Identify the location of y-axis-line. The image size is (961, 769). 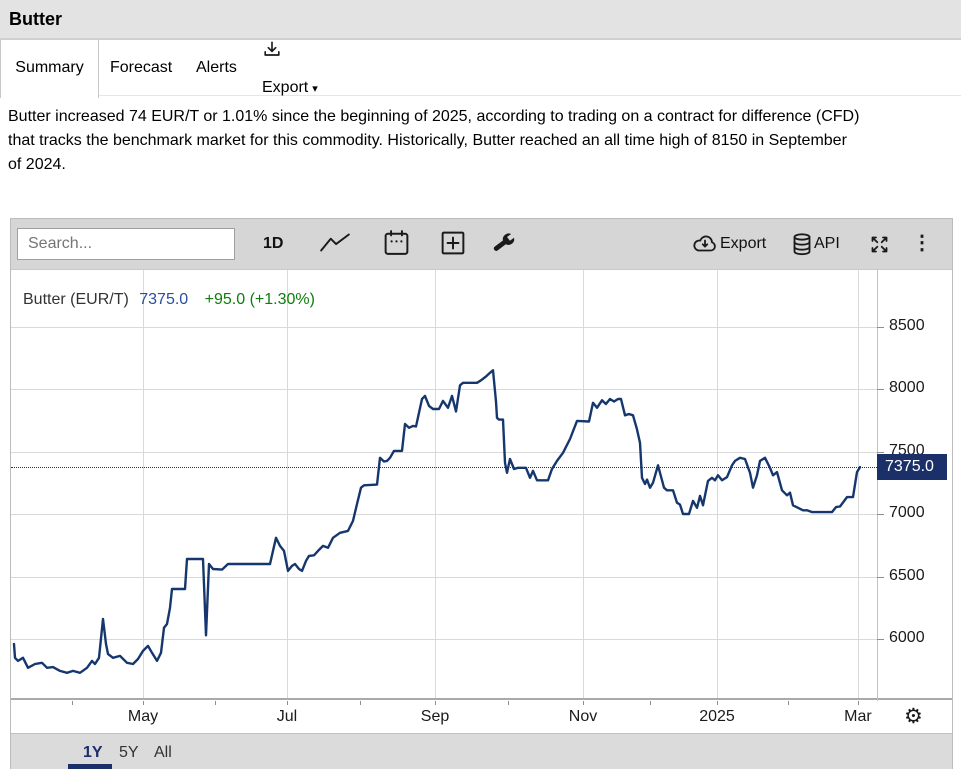
(877, 501).